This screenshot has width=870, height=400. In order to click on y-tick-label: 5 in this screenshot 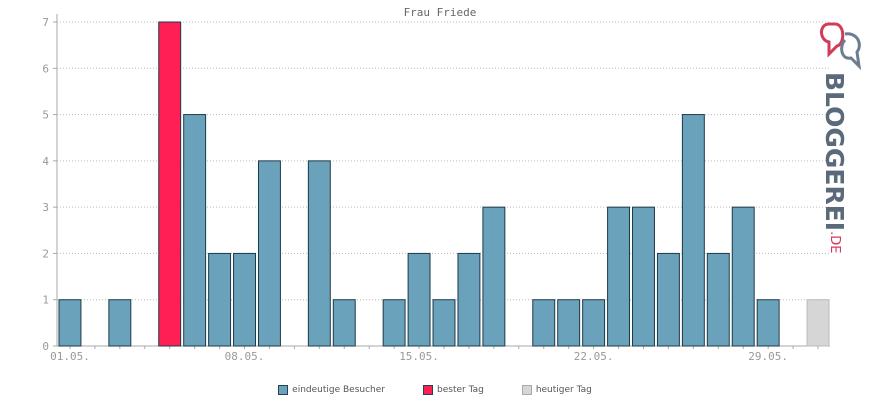, I will do `click(45, 115)`.